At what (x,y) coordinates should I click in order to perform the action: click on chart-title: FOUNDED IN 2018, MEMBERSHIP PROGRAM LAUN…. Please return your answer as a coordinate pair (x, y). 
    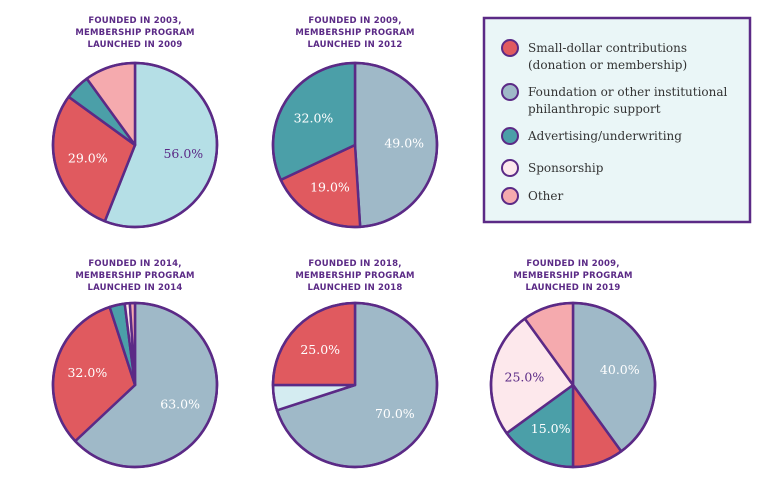
    Looking at the image, I should click on (355, 276).